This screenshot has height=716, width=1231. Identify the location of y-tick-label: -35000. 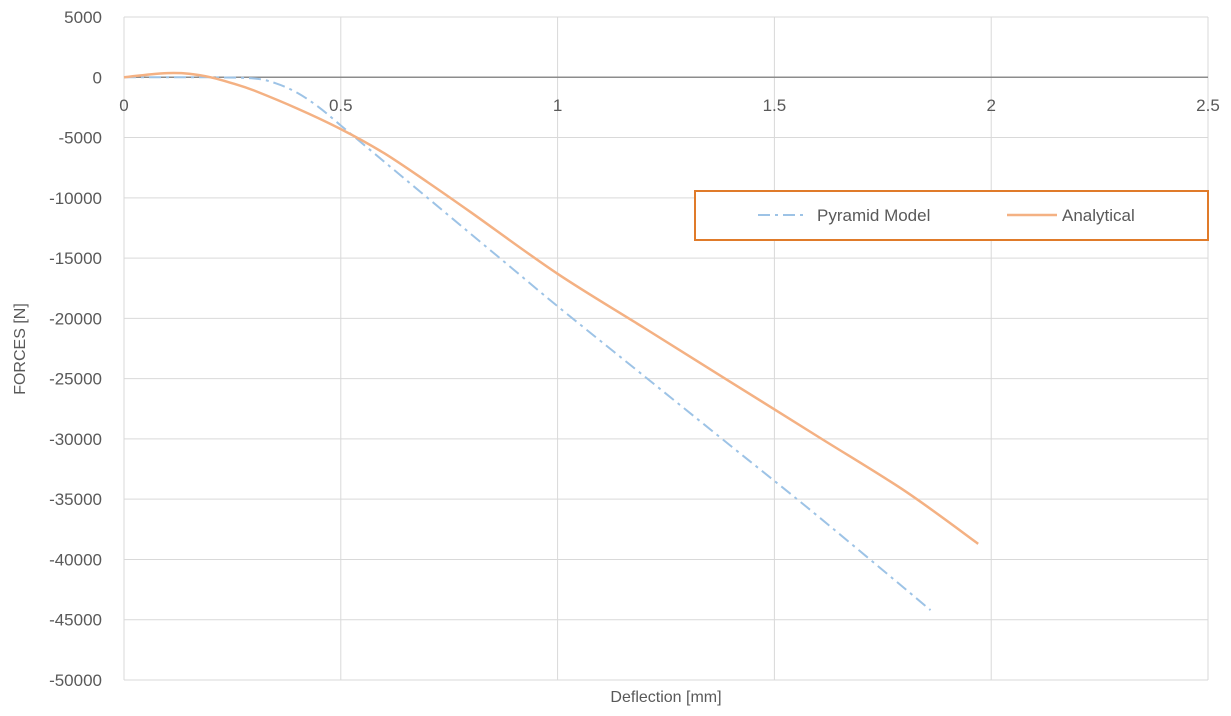
(75, 499).